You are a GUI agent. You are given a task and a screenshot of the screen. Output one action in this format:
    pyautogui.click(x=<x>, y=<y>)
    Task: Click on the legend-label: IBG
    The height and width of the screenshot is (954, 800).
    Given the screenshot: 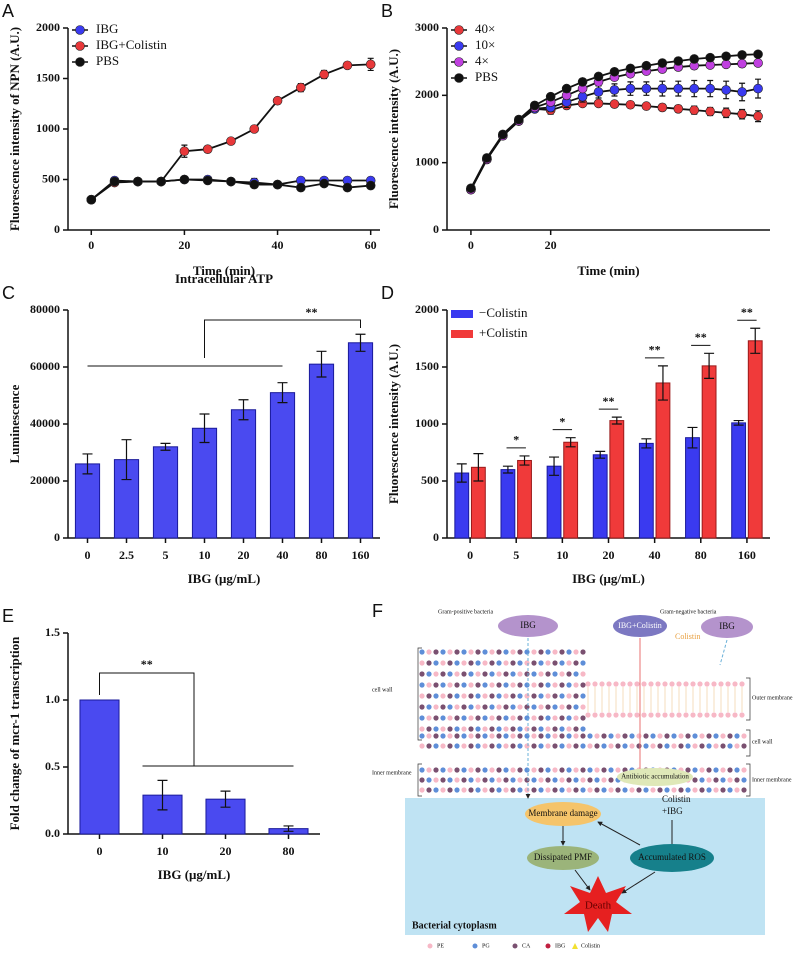 What is the action you would take?
    pyautogui.click(x=560, y=946)
    